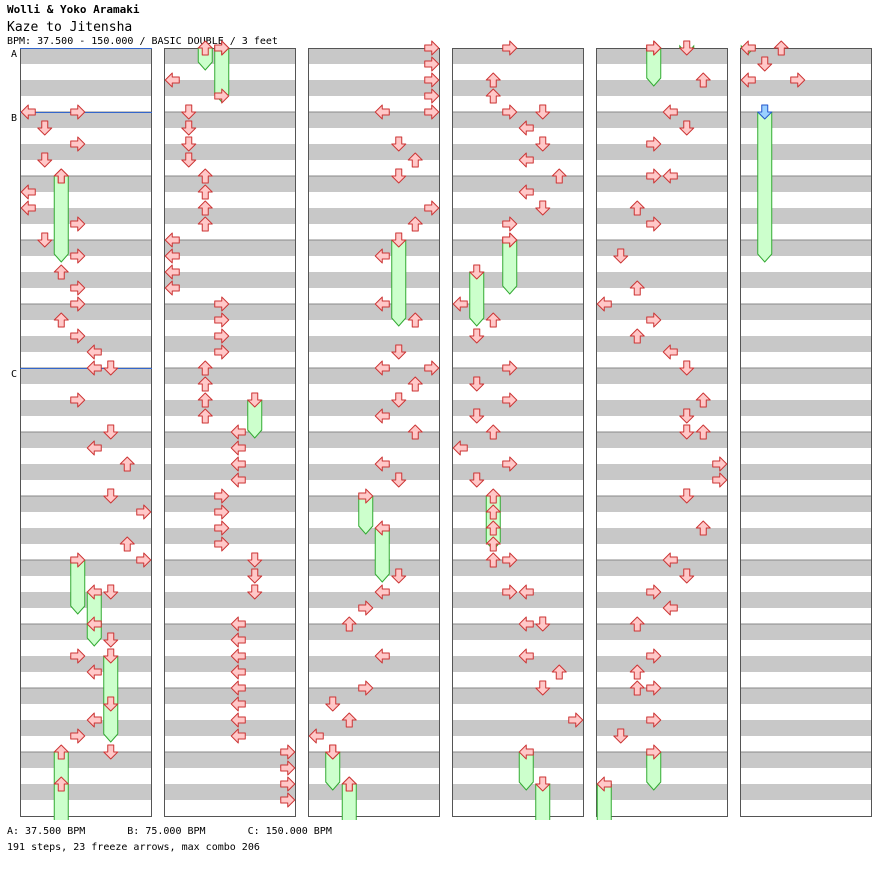 Image resolution: width=896 pixels, height=876 pixels. I want to click on freeze-arrow-head-left, so click(604, 784).